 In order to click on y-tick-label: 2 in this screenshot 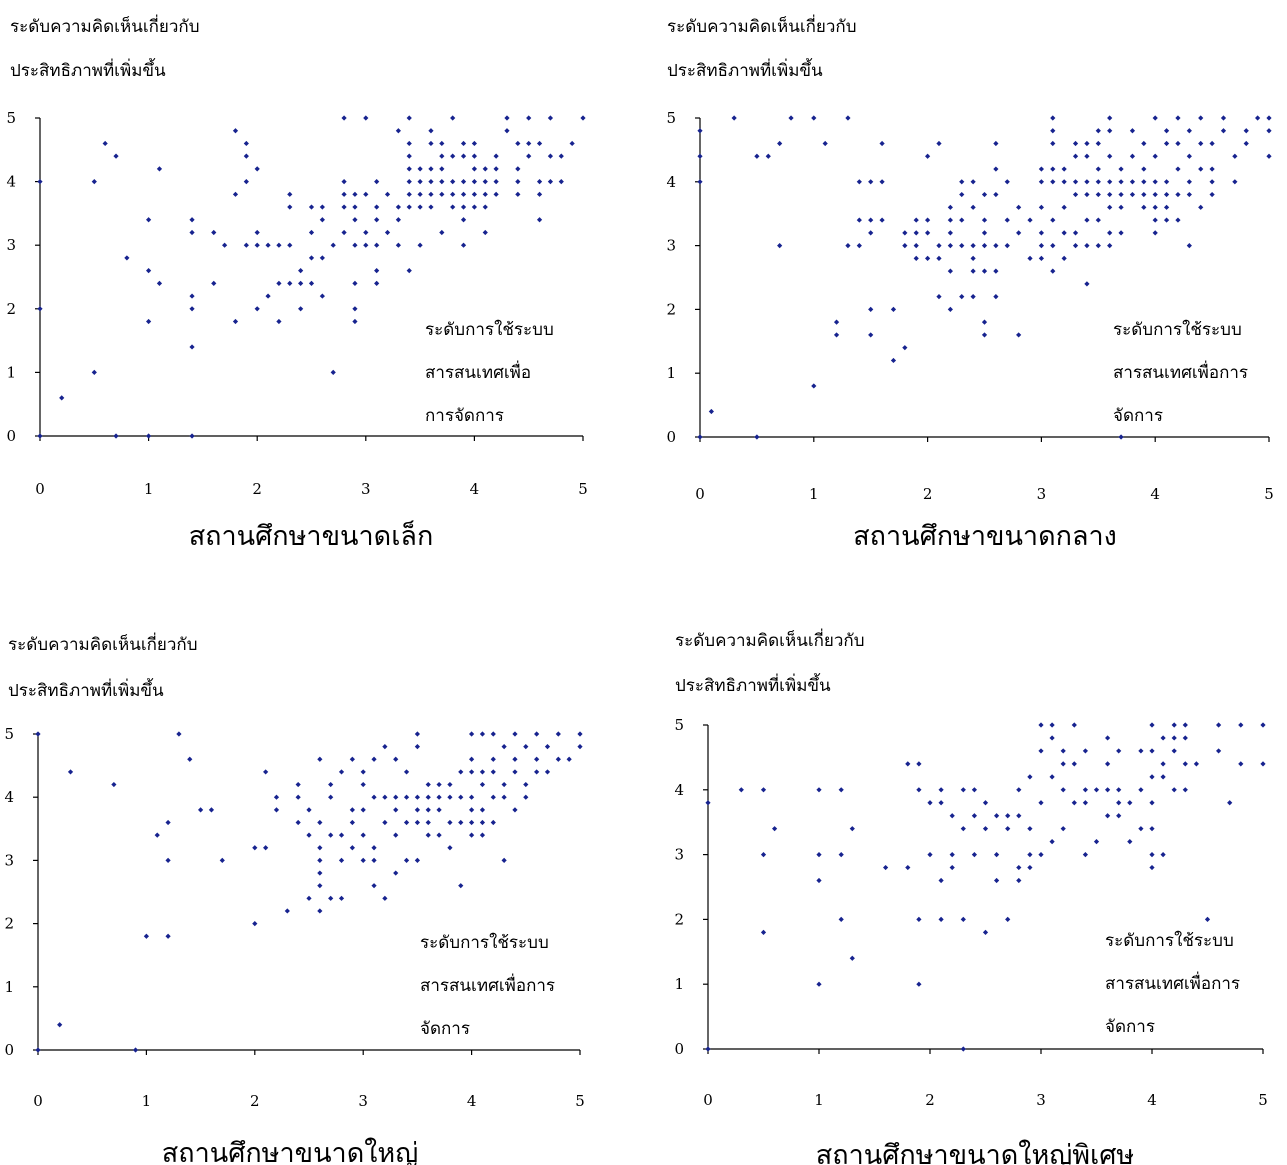, I will do `click(11, 309)`.